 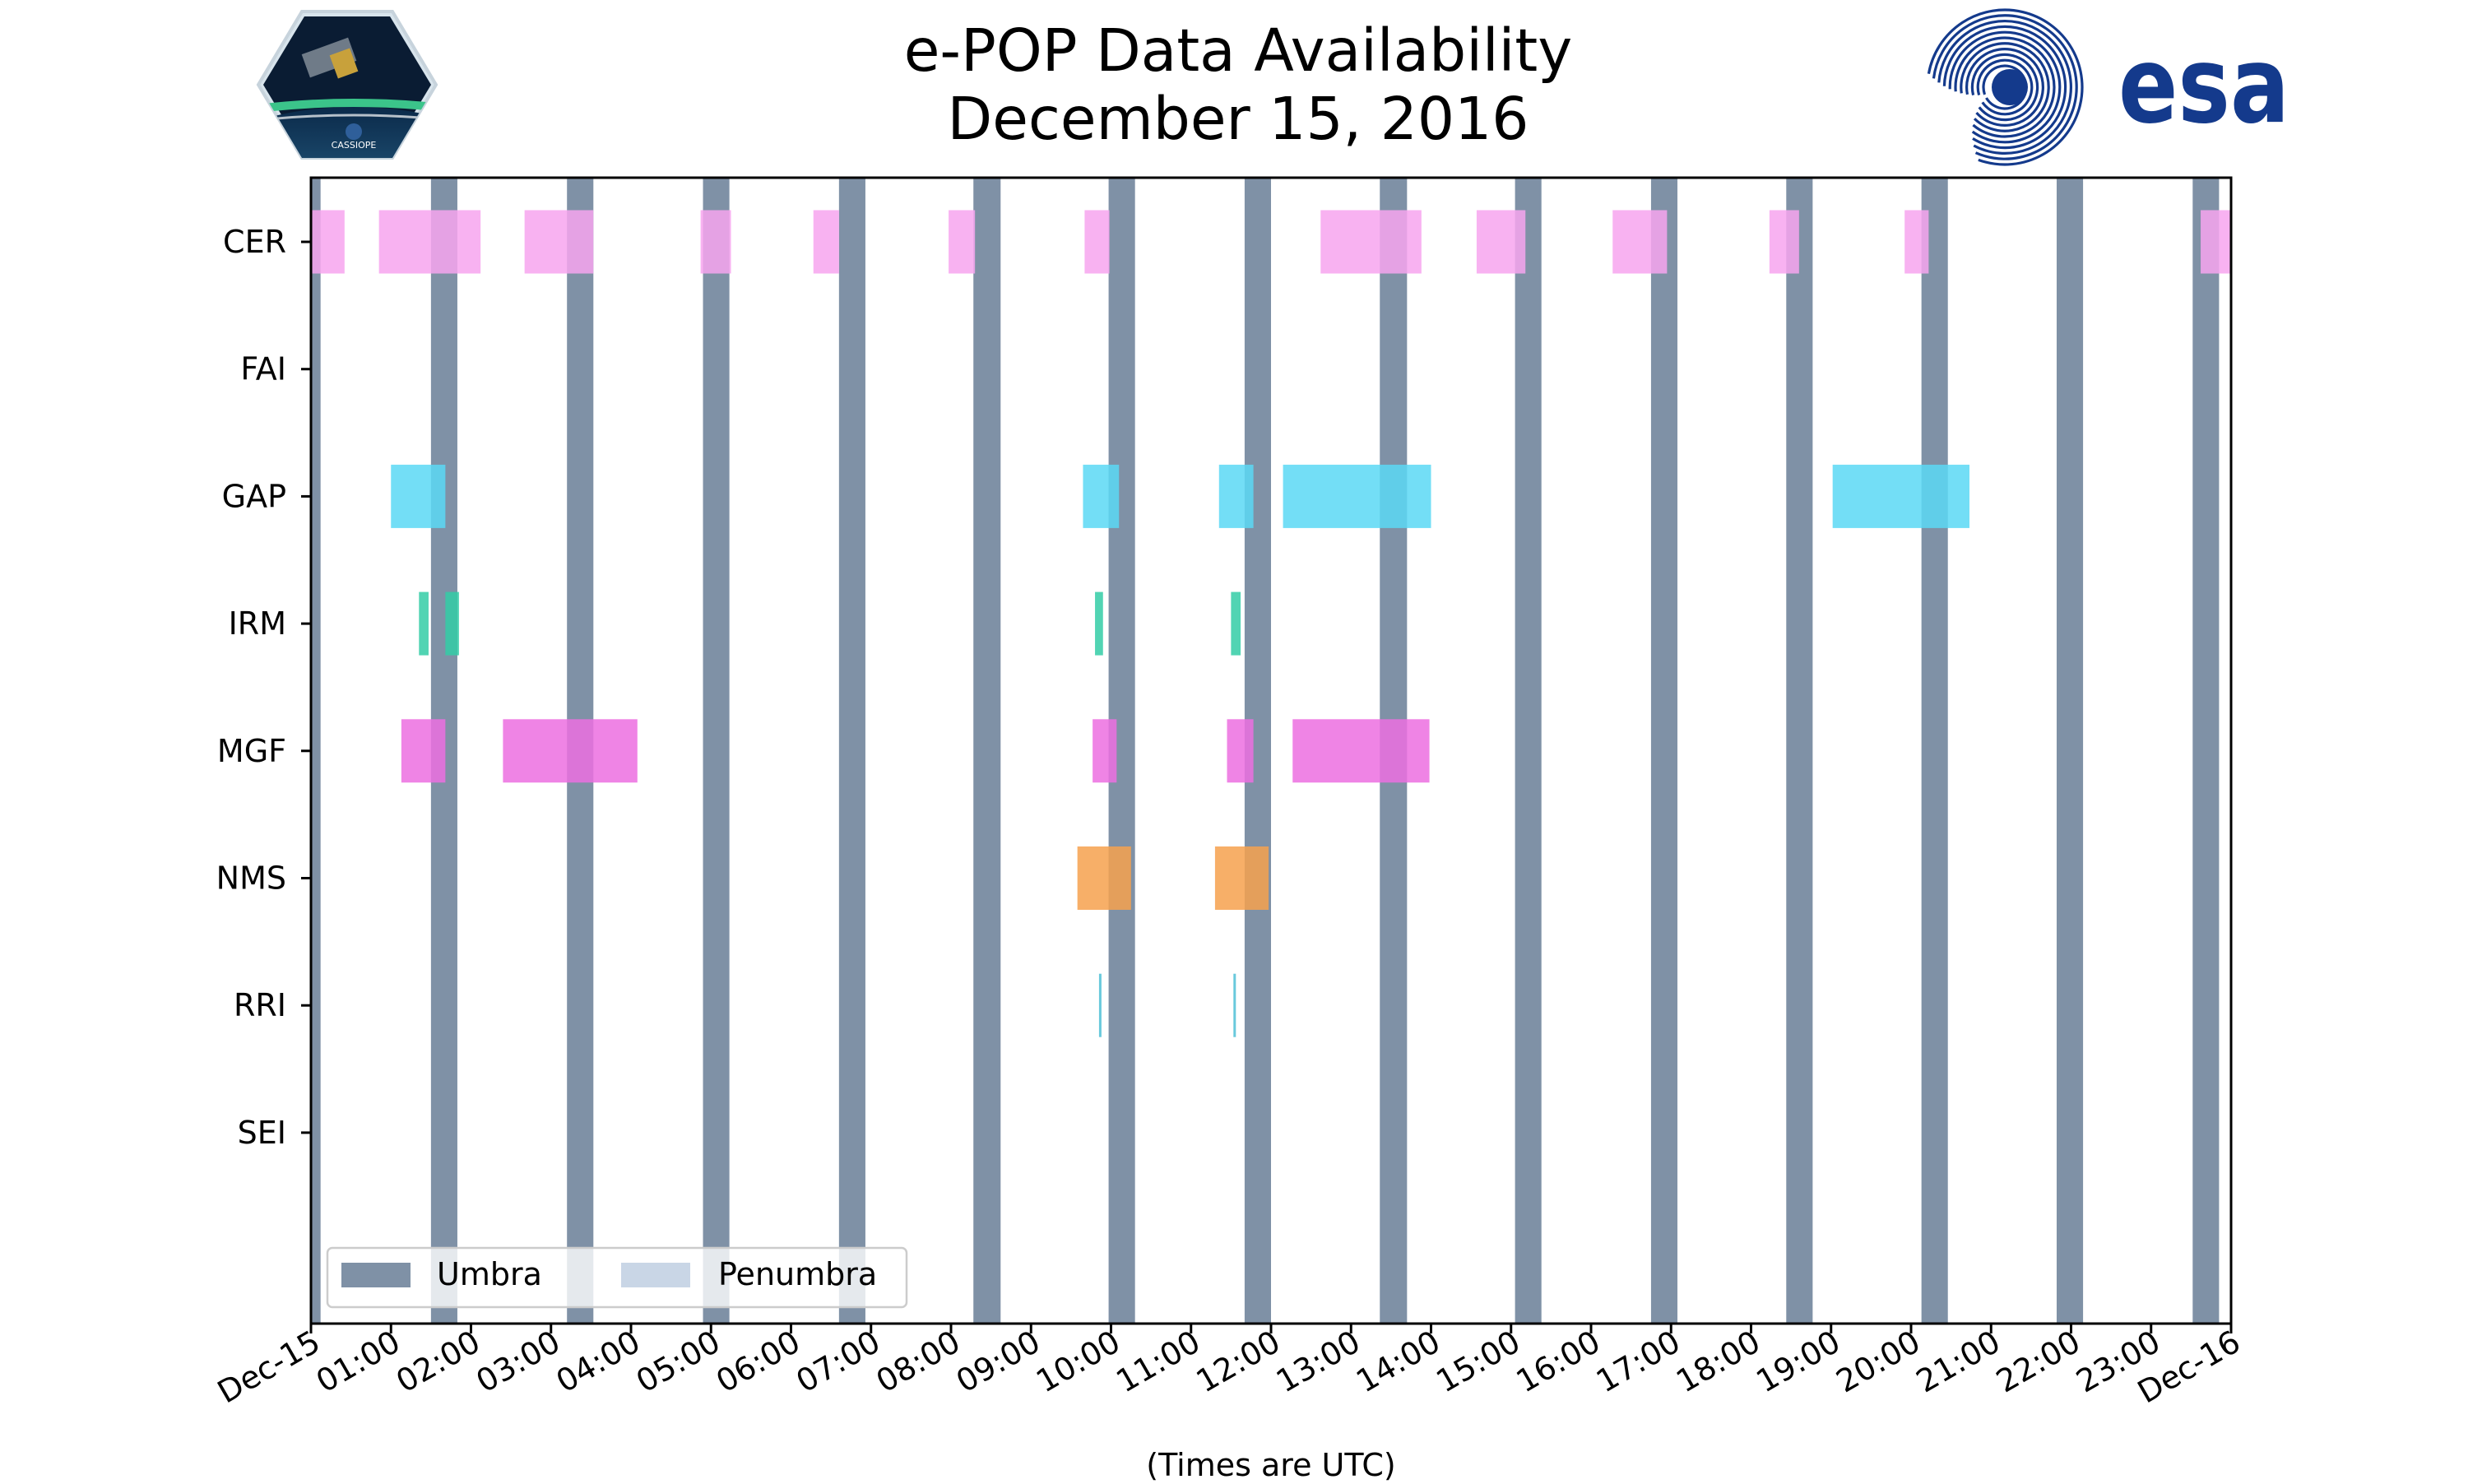 What do you see at coordinates (358, 1362) in the screenshot?
I see `x-tick-label: 01:00` at bounding box center [358, 1362].